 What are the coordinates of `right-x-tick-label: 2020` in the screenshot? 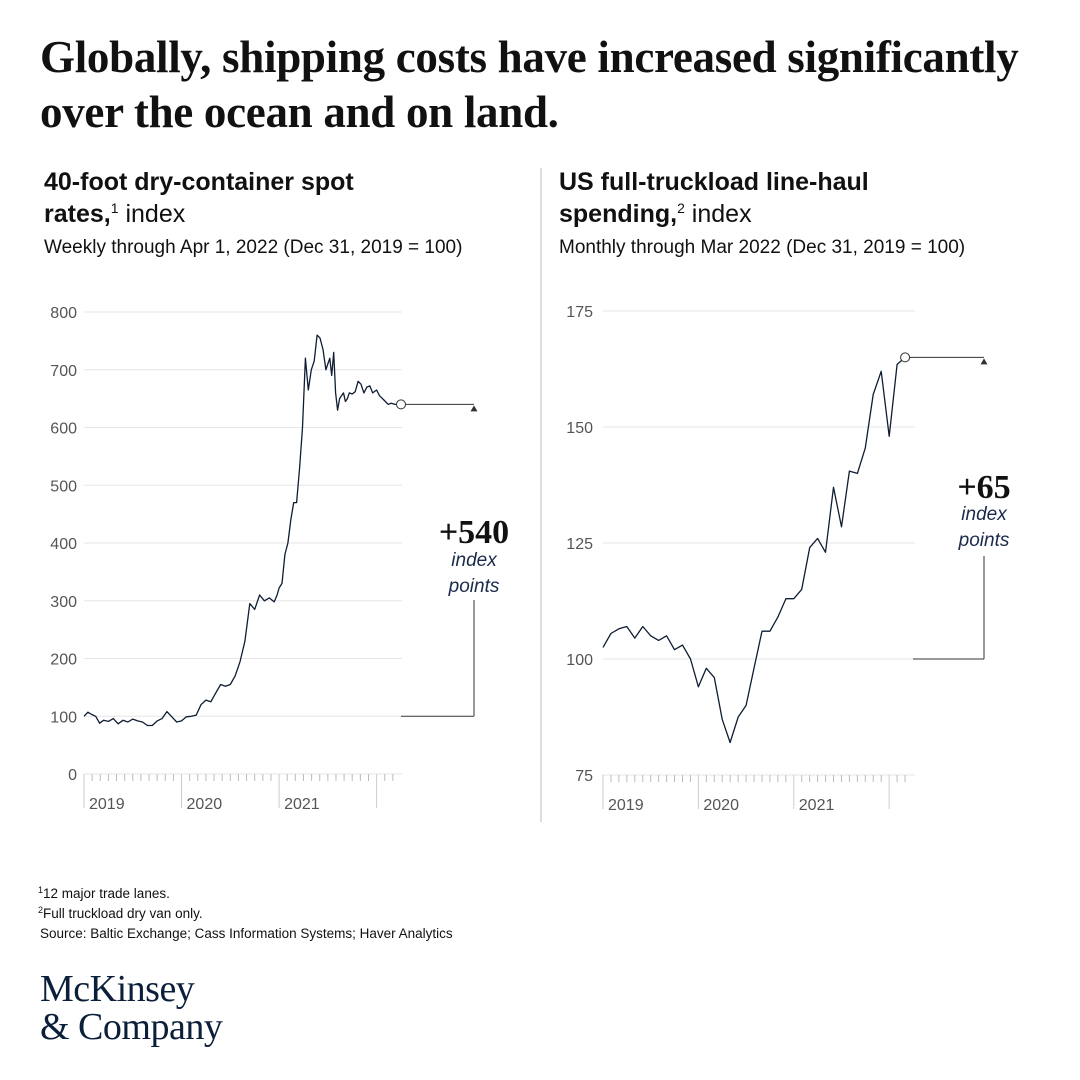 It's located at (721, 805).